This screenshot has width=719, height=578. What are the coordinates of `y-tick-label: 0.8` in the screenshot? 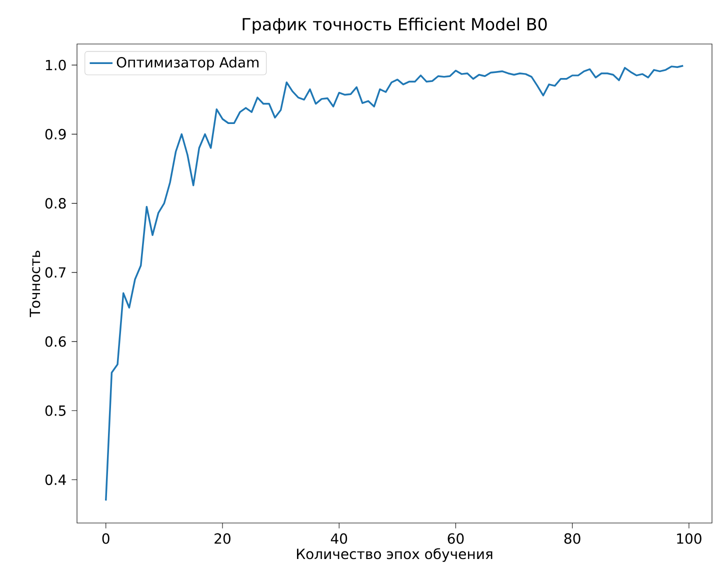 It's located at (55, 203).